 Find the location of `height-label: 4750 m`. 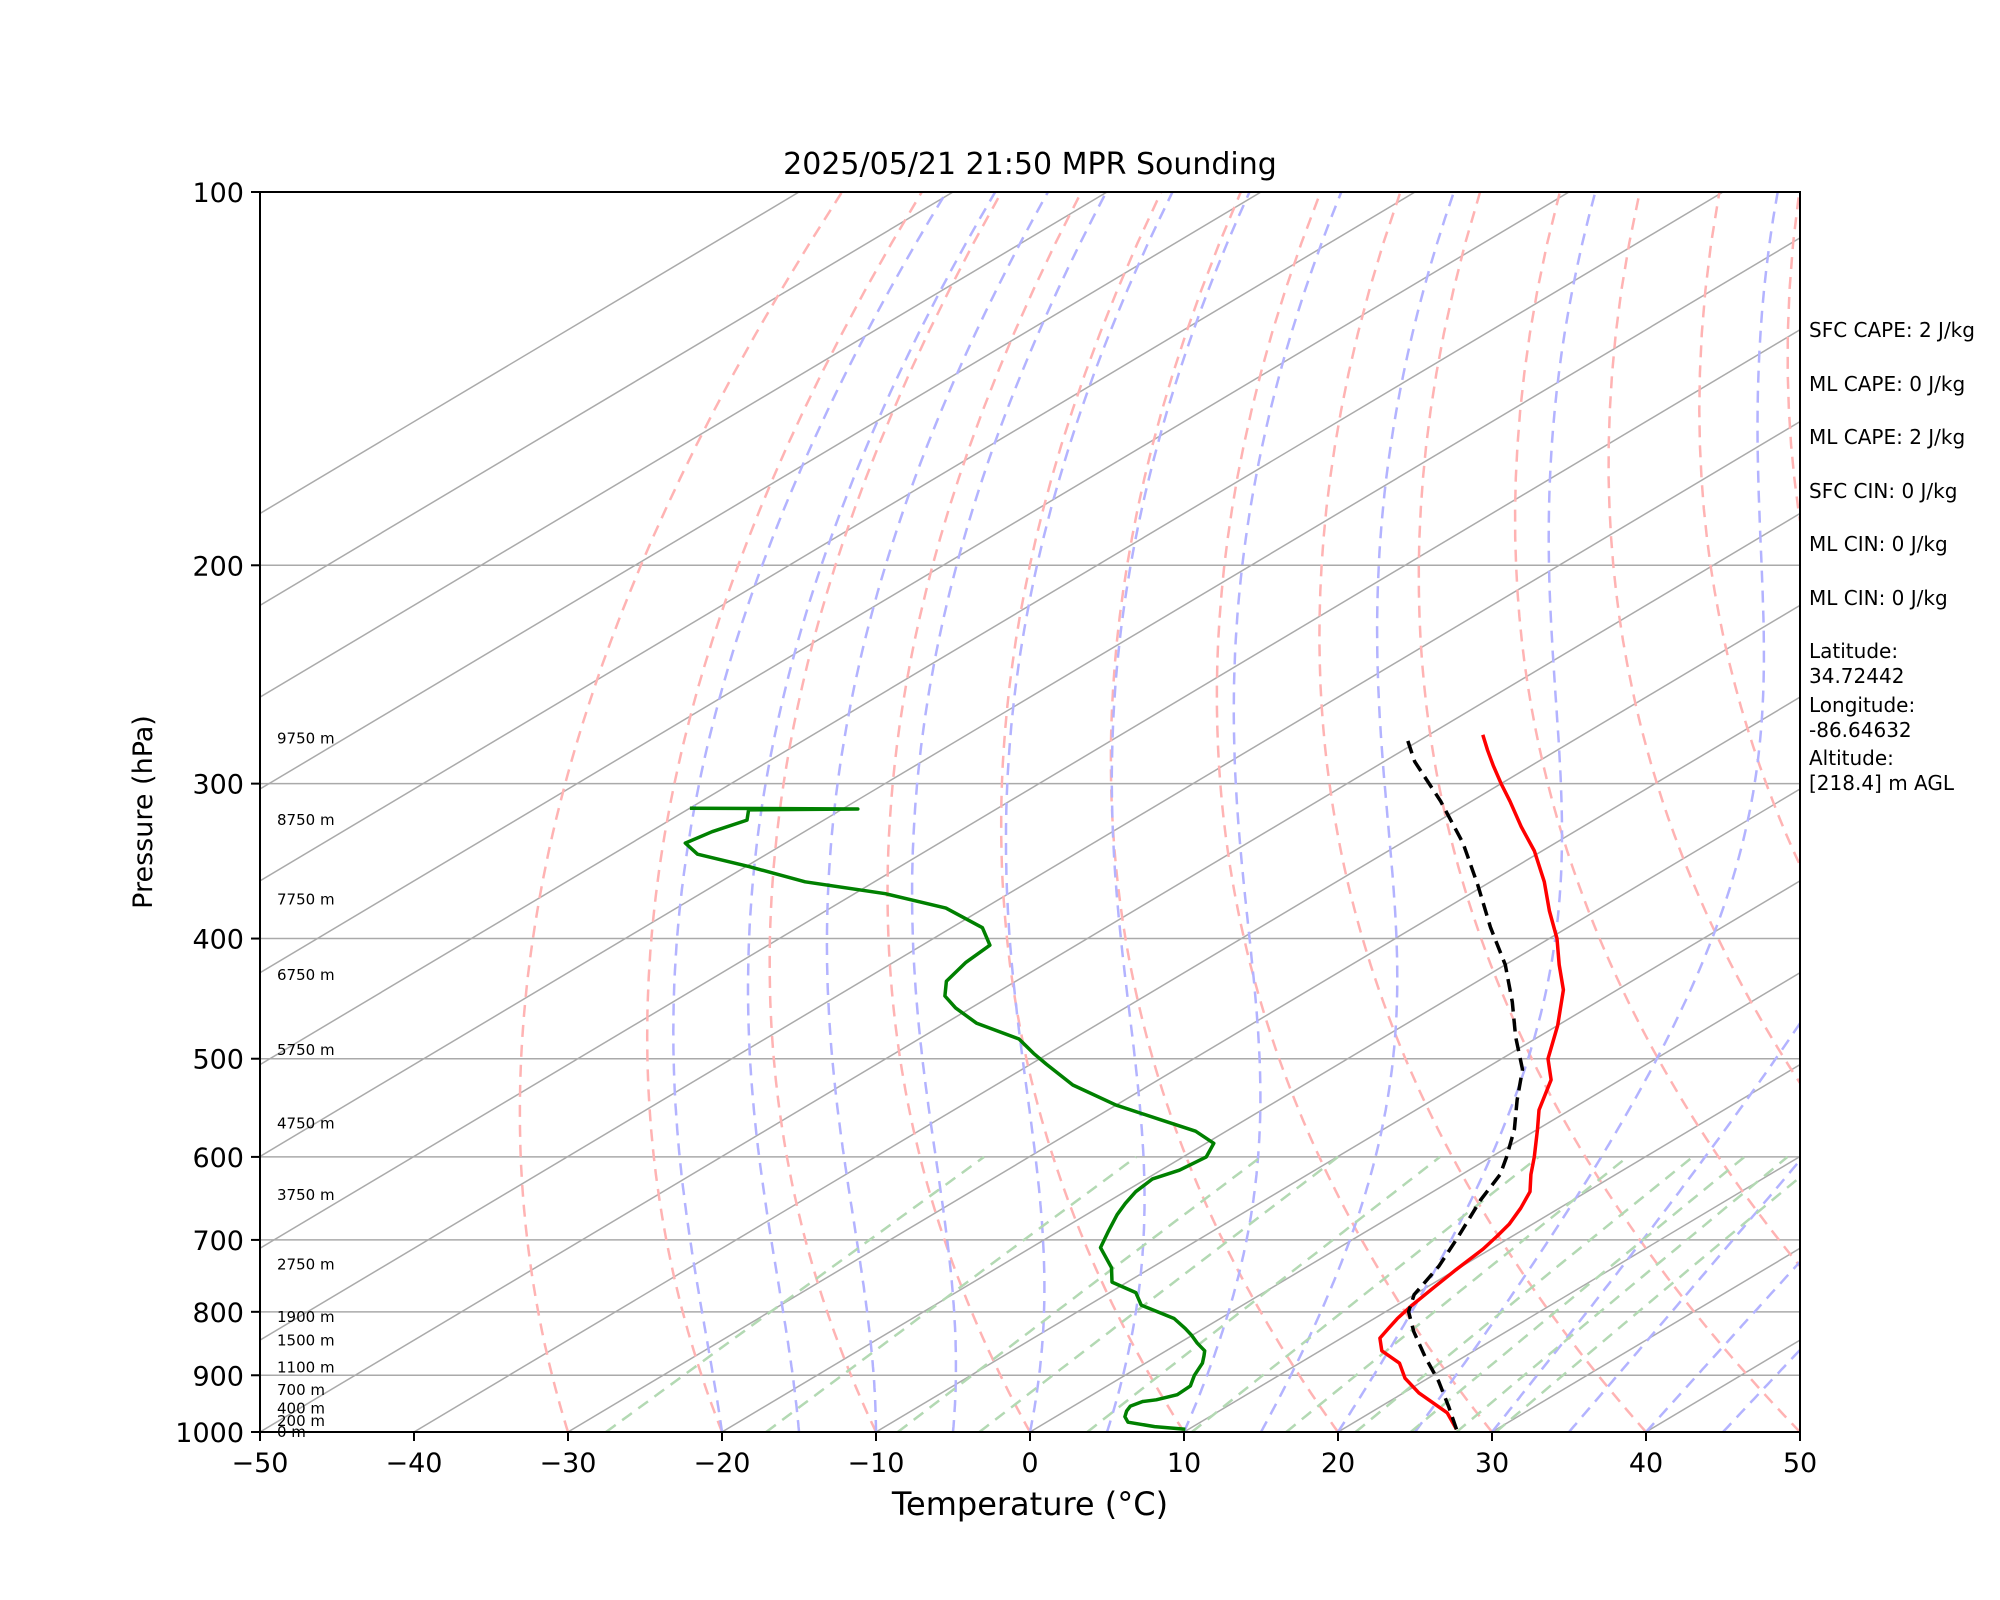

height-label: 4750 m is located at coordinates (306, 1124).